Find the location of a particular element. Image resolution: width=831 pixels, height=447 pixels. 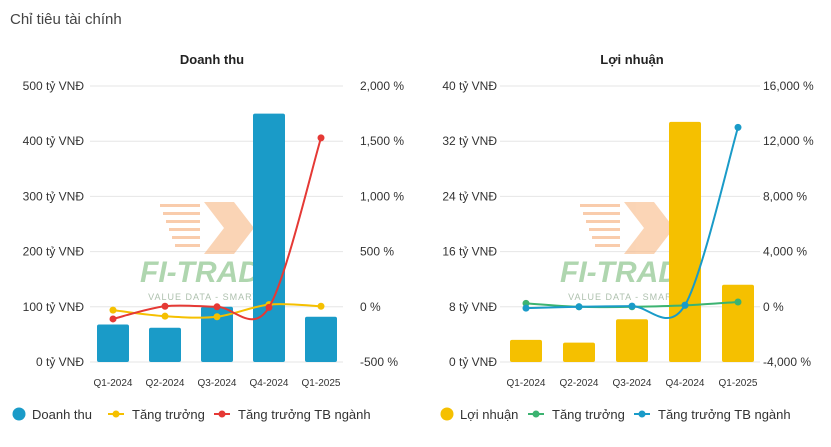

left-axis-tick: 40 tỷ VNĐ is located at coordinates (469, 86).